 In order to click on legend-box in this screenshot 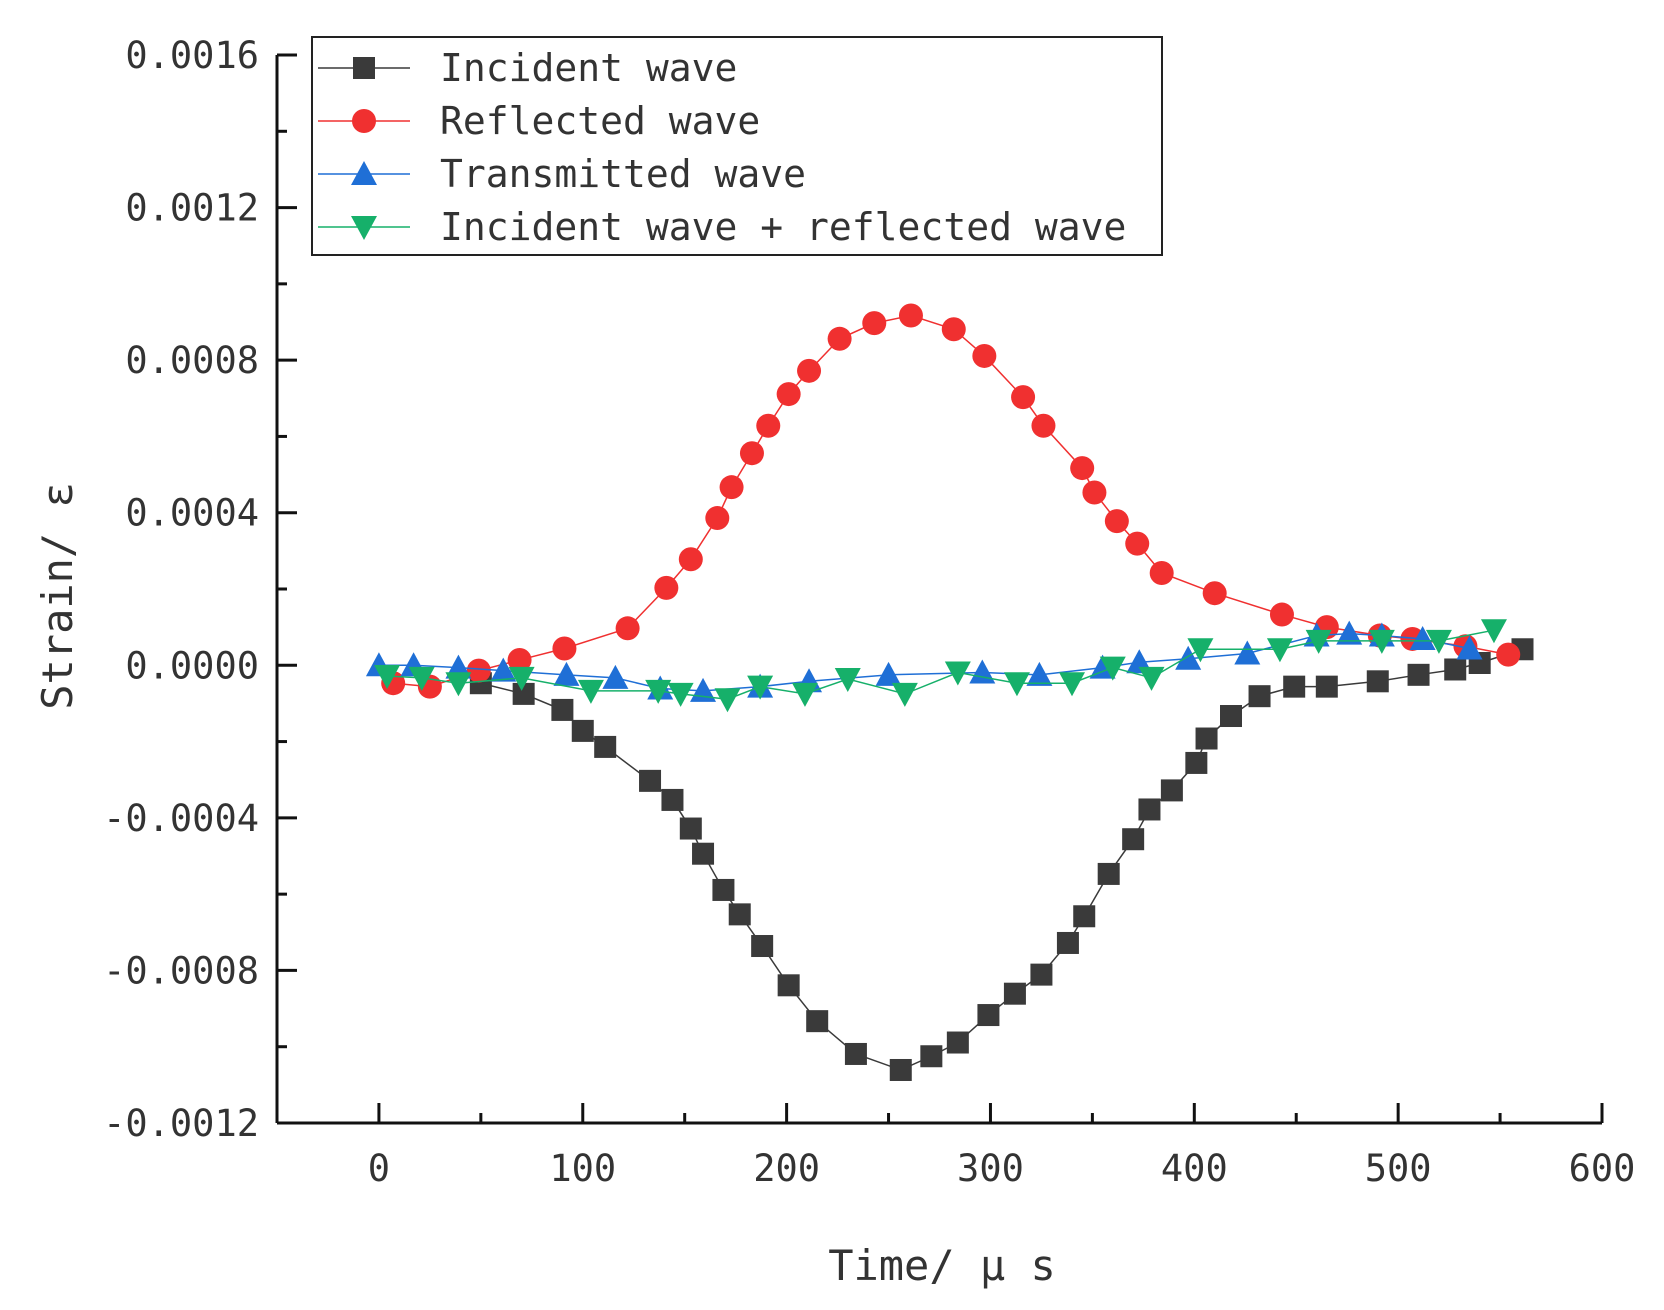, I will do `click(737, 146)`.